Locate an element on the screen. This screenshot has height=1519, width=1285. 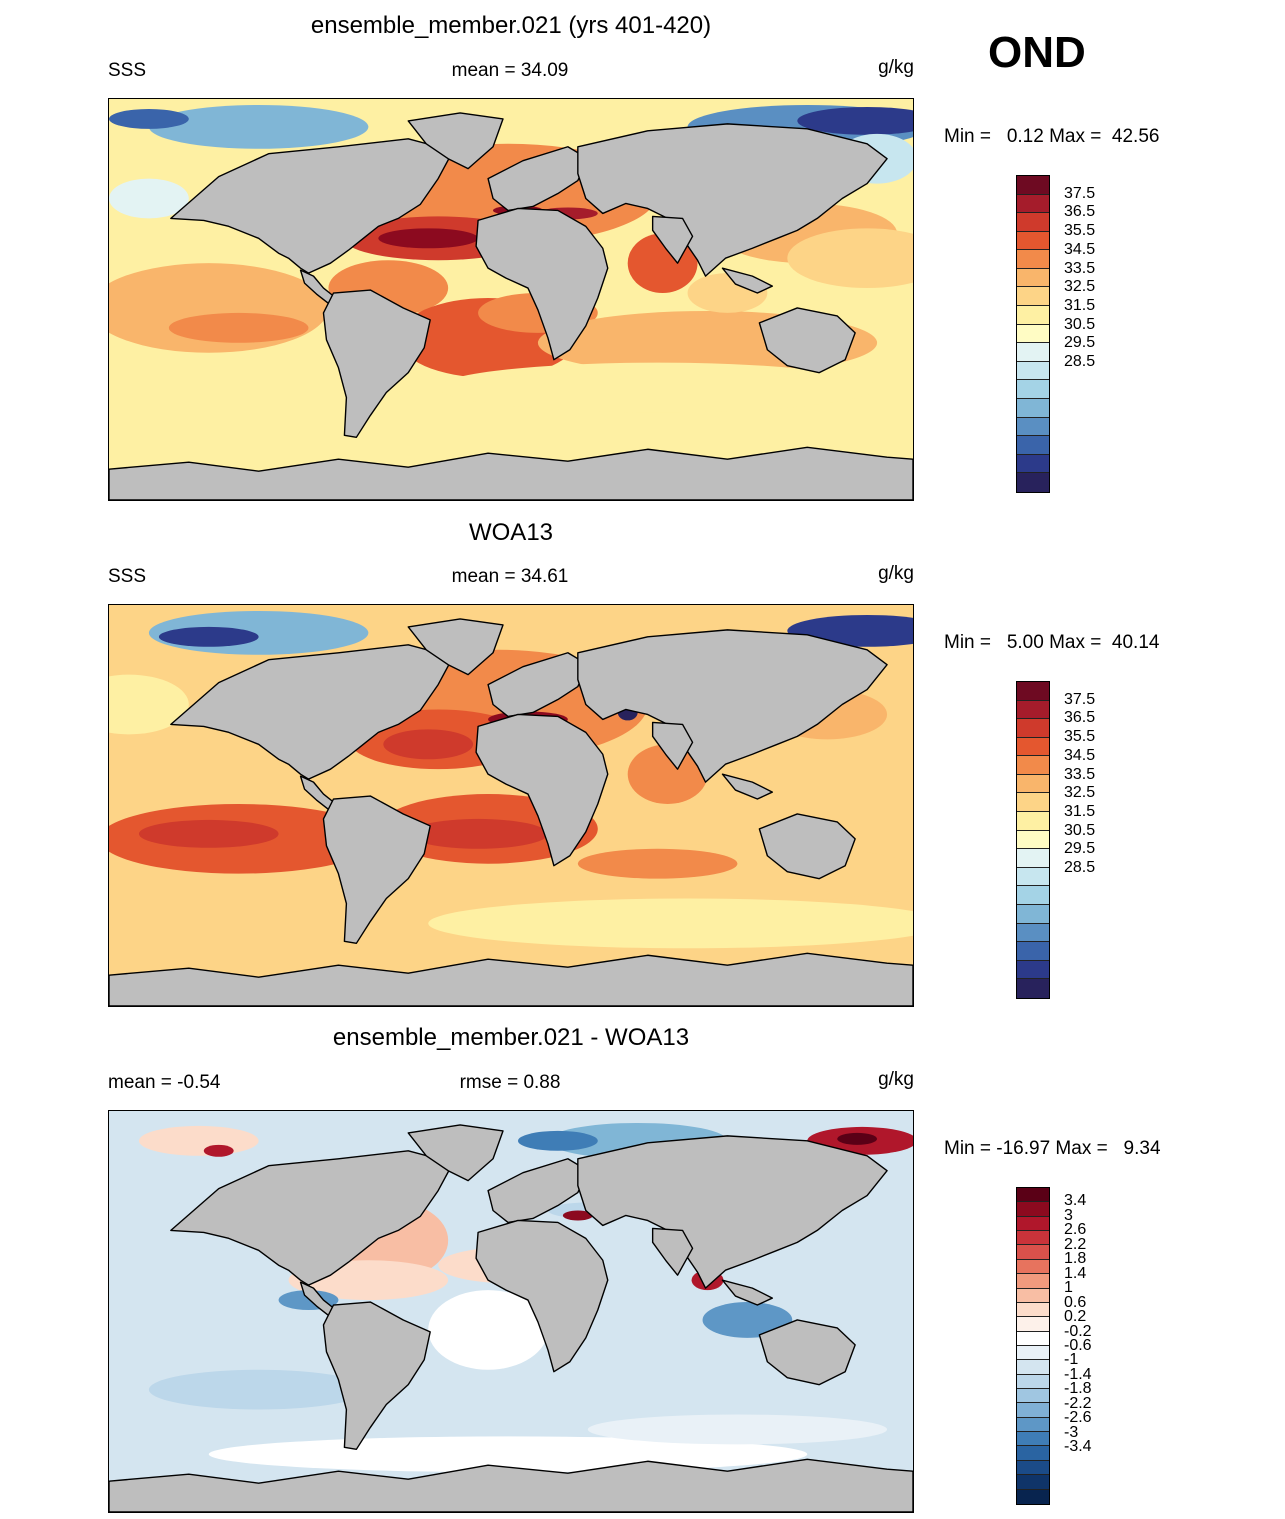
colorbar-tick-label: 1.8 is located at coordinates (1075, 1259).